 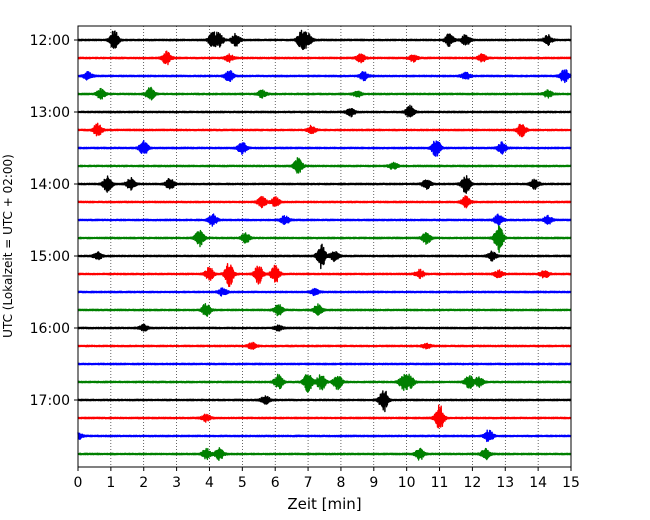 I want to click on x-tick-label: 6, so click(x=275, y=483).